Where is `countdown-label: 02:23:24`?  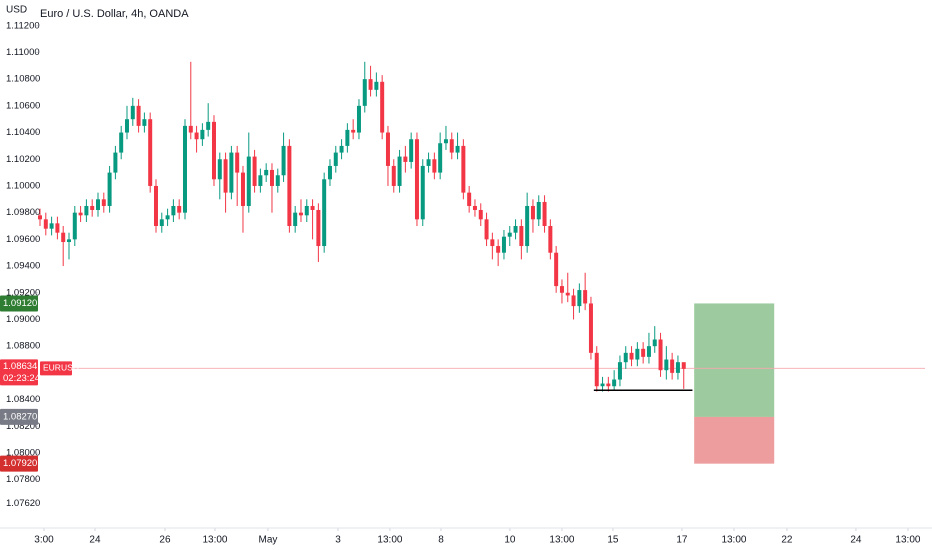
countdown-label: 02:23:24 is located at coordinates (21, 378).